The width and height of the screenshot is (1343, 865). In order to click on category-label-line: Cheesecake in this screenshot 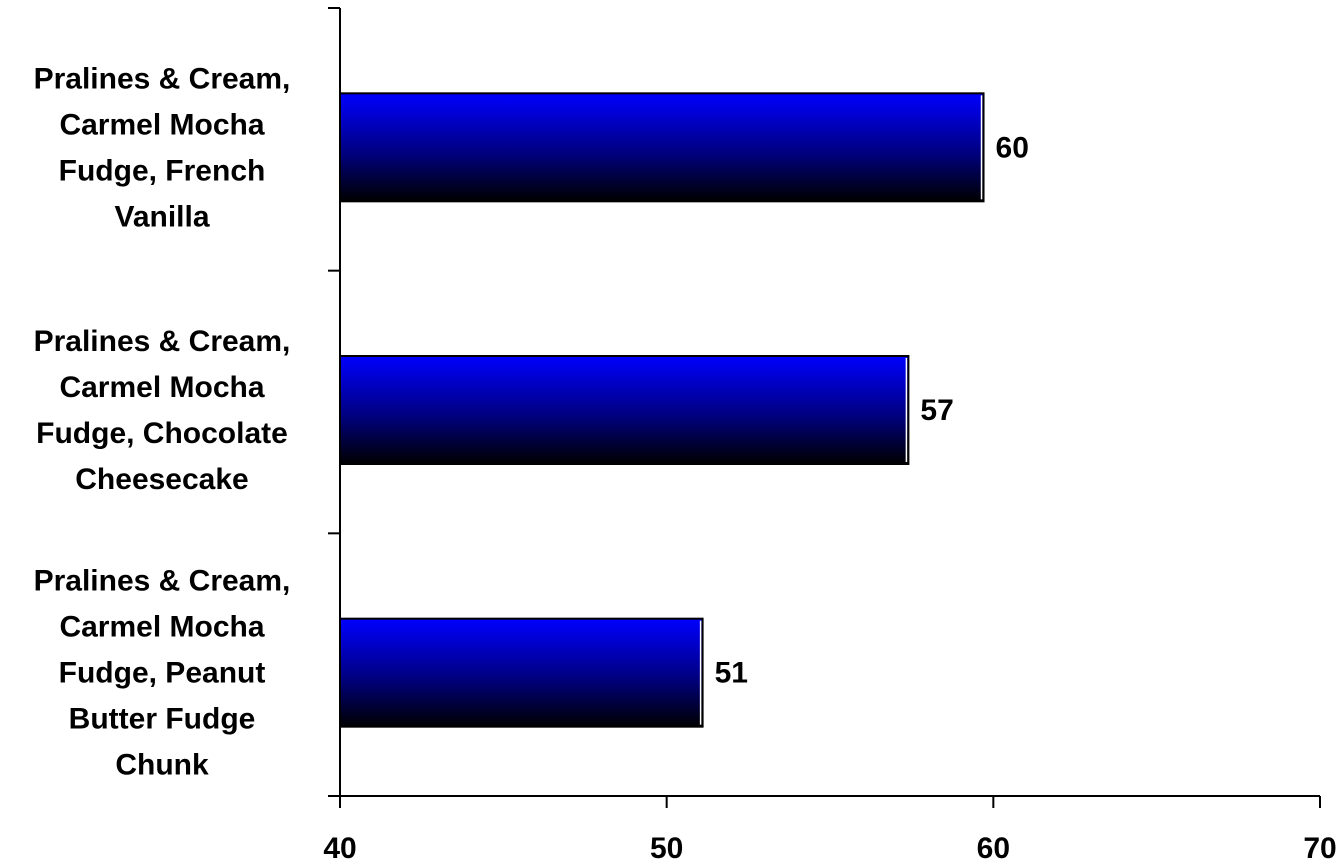, I will do `click(161, 479)`.